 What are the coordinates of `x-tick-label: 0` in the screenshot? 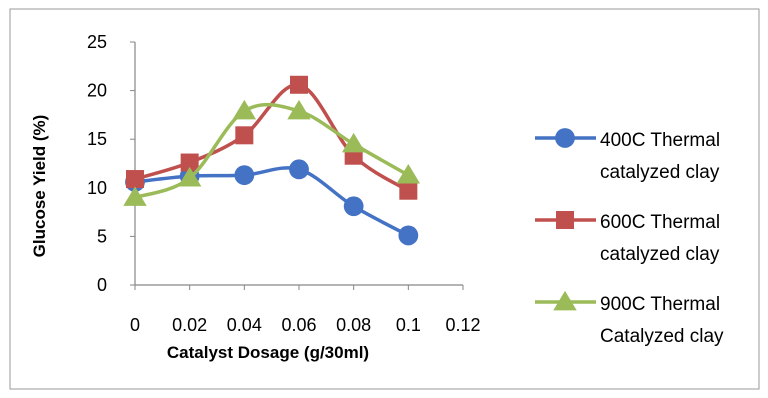 It's located at (135, 325).